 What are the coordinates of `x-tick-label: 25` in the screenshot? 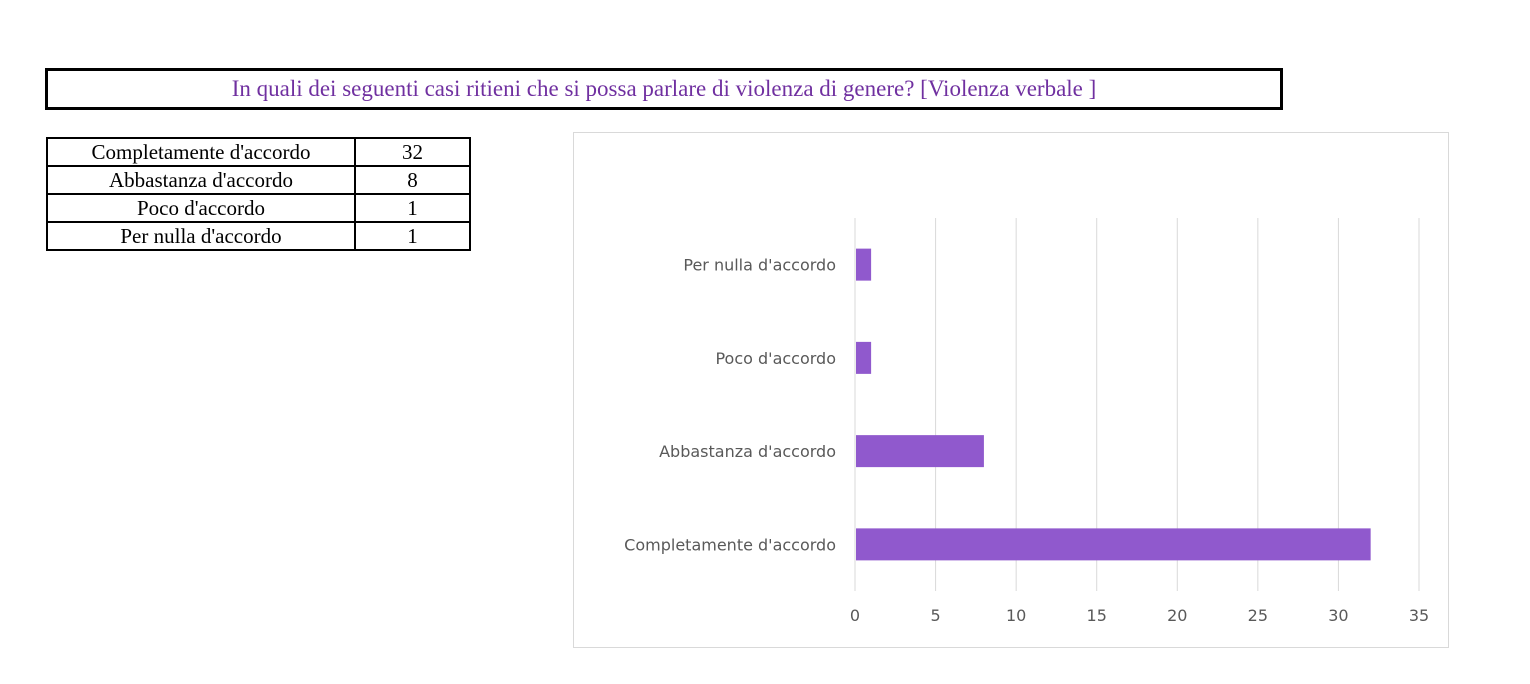 It's located at (1258, 615).